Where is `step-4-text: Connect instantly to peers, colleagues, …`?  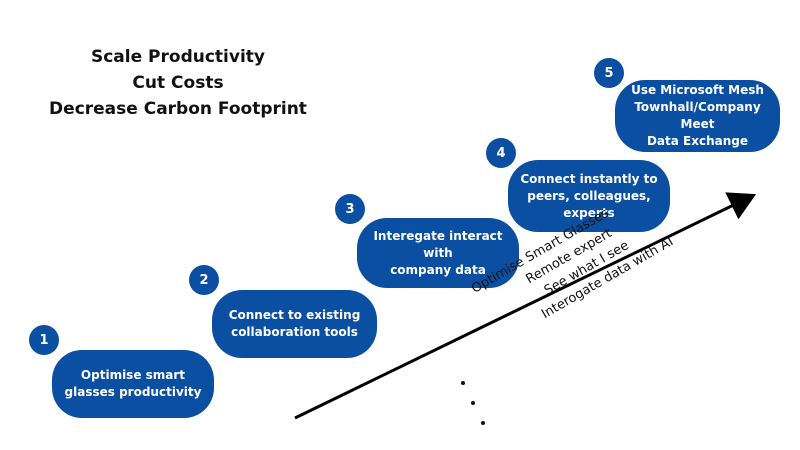 step-4-text: Connect instantly to peers, colleagues, … is located at coordinates (589, 195).